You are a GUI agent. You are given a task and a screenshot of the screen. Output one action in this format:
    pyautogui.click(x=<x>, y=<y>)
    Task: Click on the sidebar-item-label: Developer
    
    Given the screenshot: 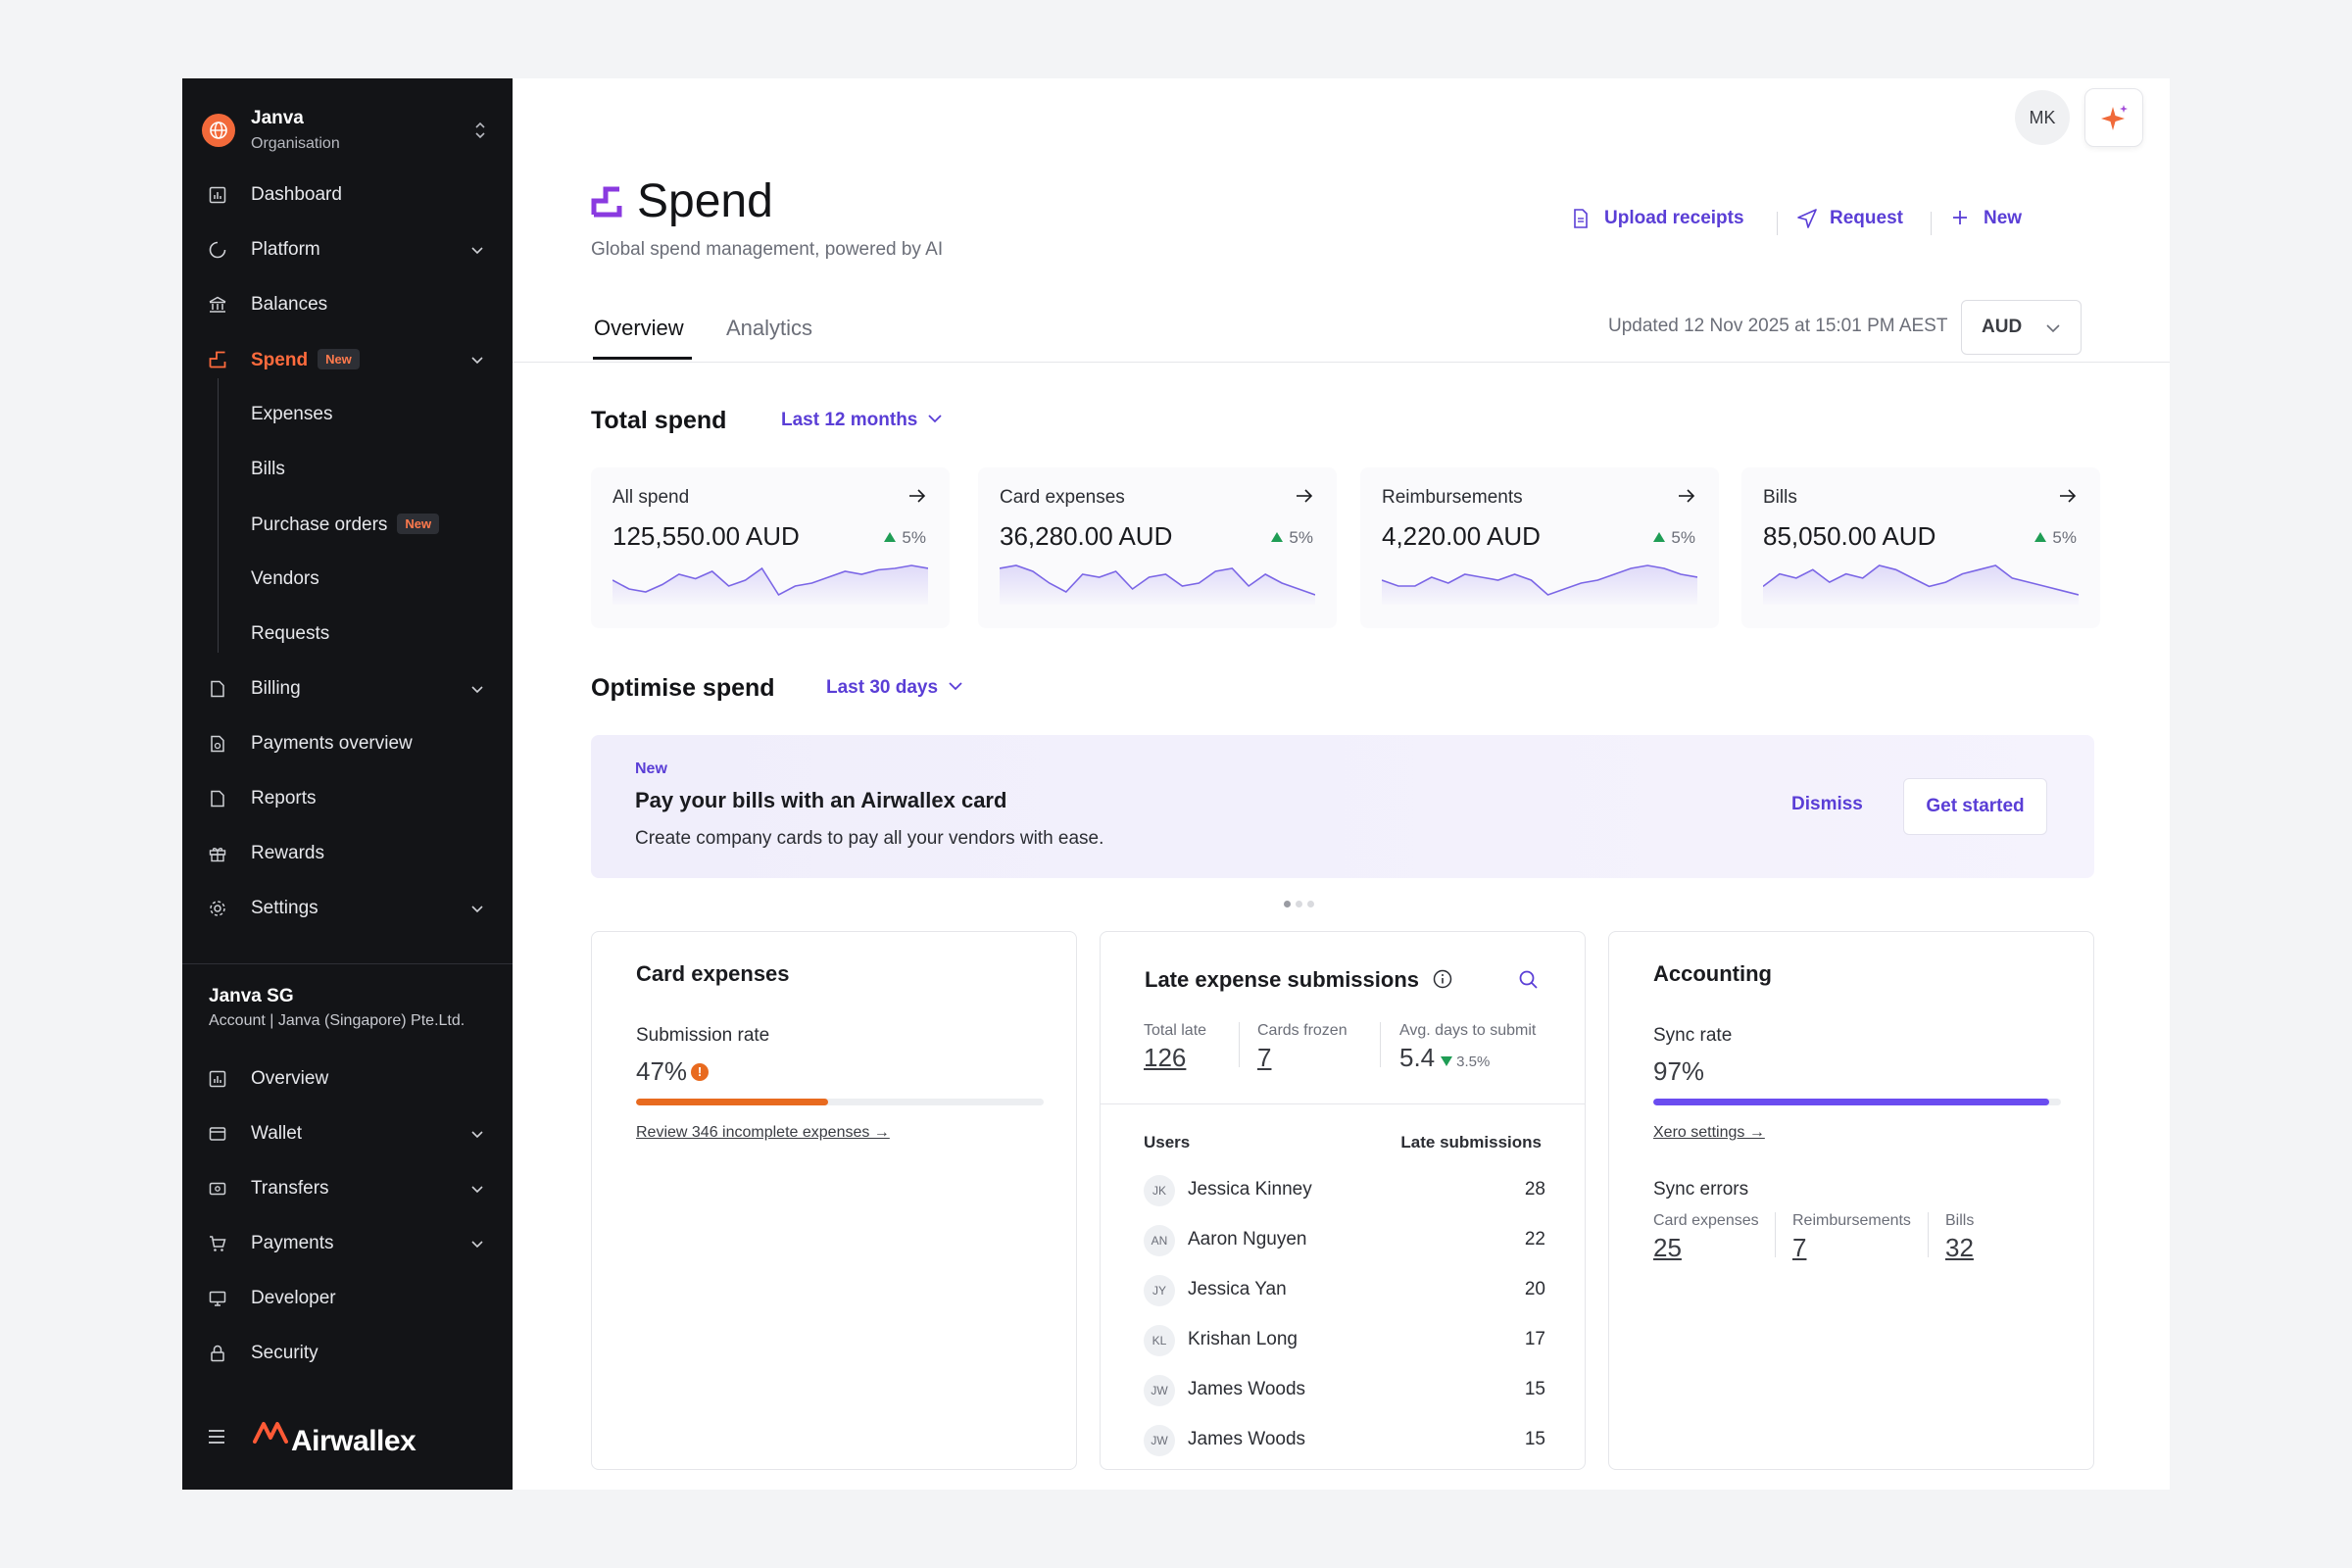 What is the action you would take?
    pyautogui.click(x=293, y=1298)
    